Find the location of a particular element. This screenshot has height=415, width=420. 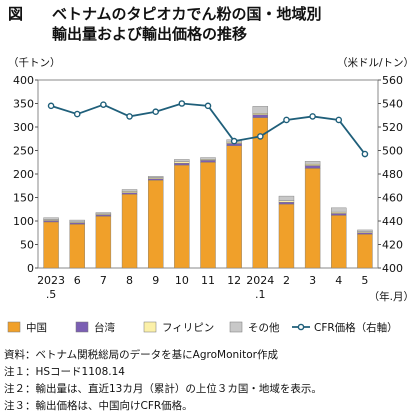

x-tick-label: 5 is located at coordinates (364, 280).